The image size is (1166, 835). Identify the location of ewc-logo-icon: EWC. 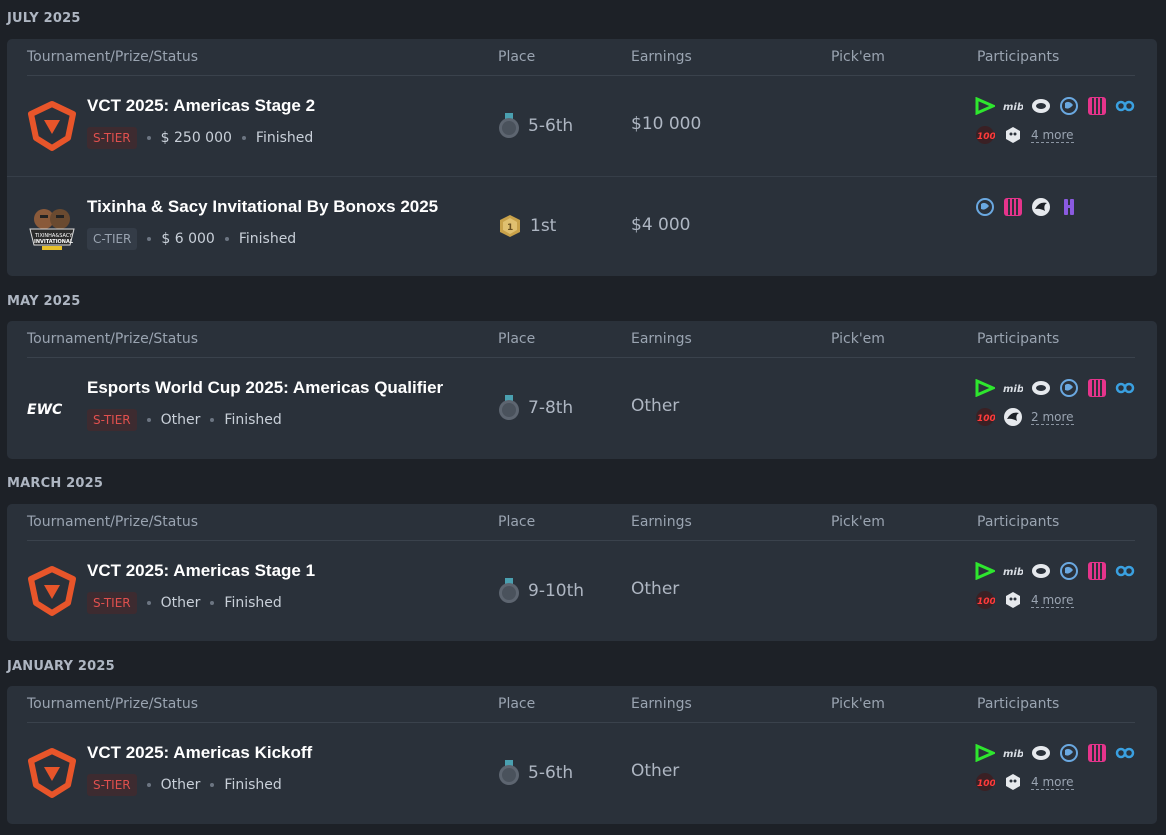
(52, 408).